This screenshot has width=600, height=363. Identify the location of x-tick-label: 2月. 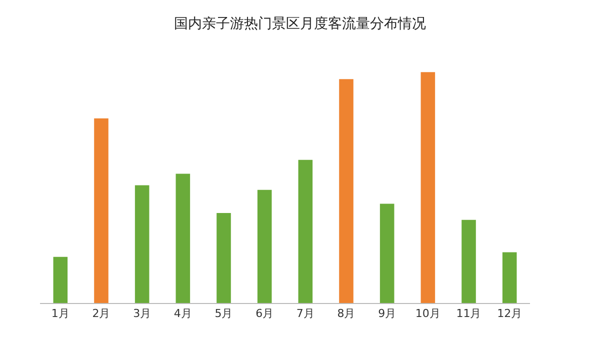
(101, 313).